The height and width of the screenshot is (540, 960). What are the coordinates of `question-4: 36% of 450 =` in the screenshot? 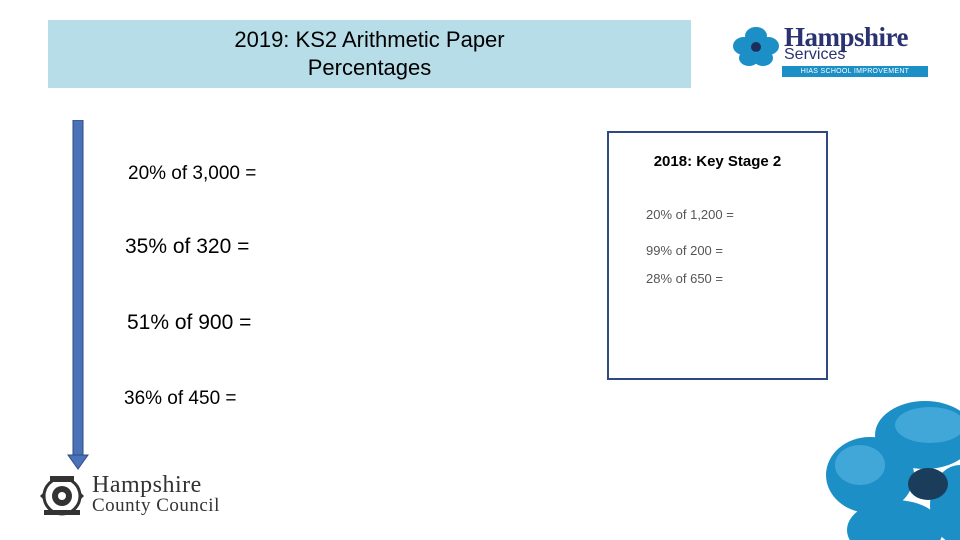 It's located at (180, 398).